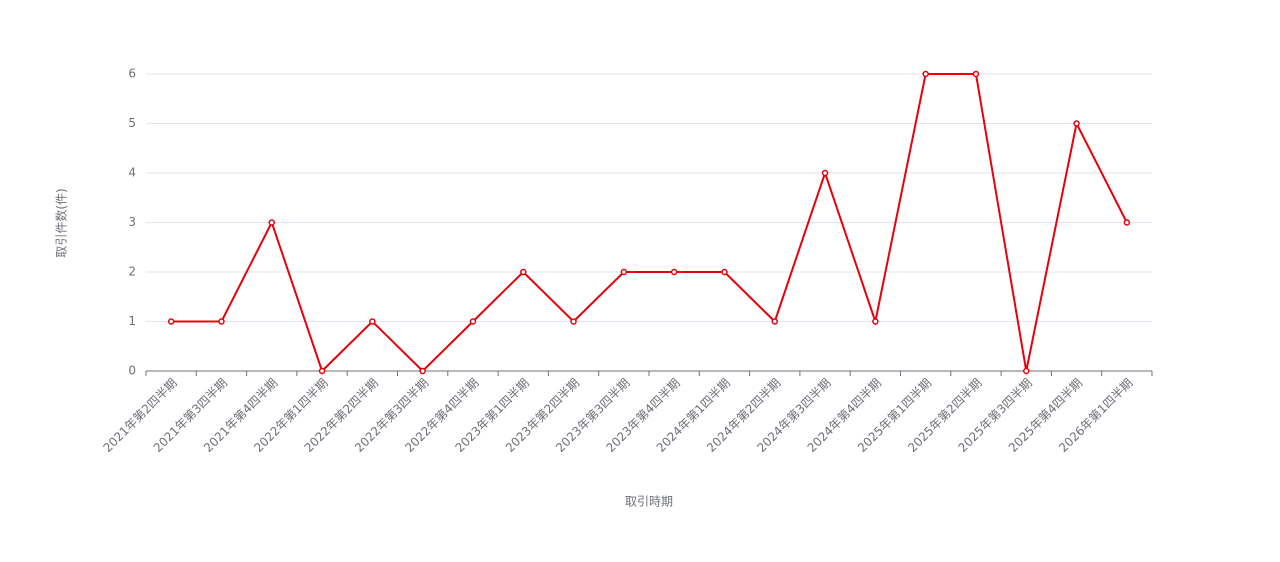 This screenshot has width=1280, height=562. What do you see at coordinates (132, 272) in the screenshot?
I see `y-tick-label: 2` at bounding box center [132, 272].